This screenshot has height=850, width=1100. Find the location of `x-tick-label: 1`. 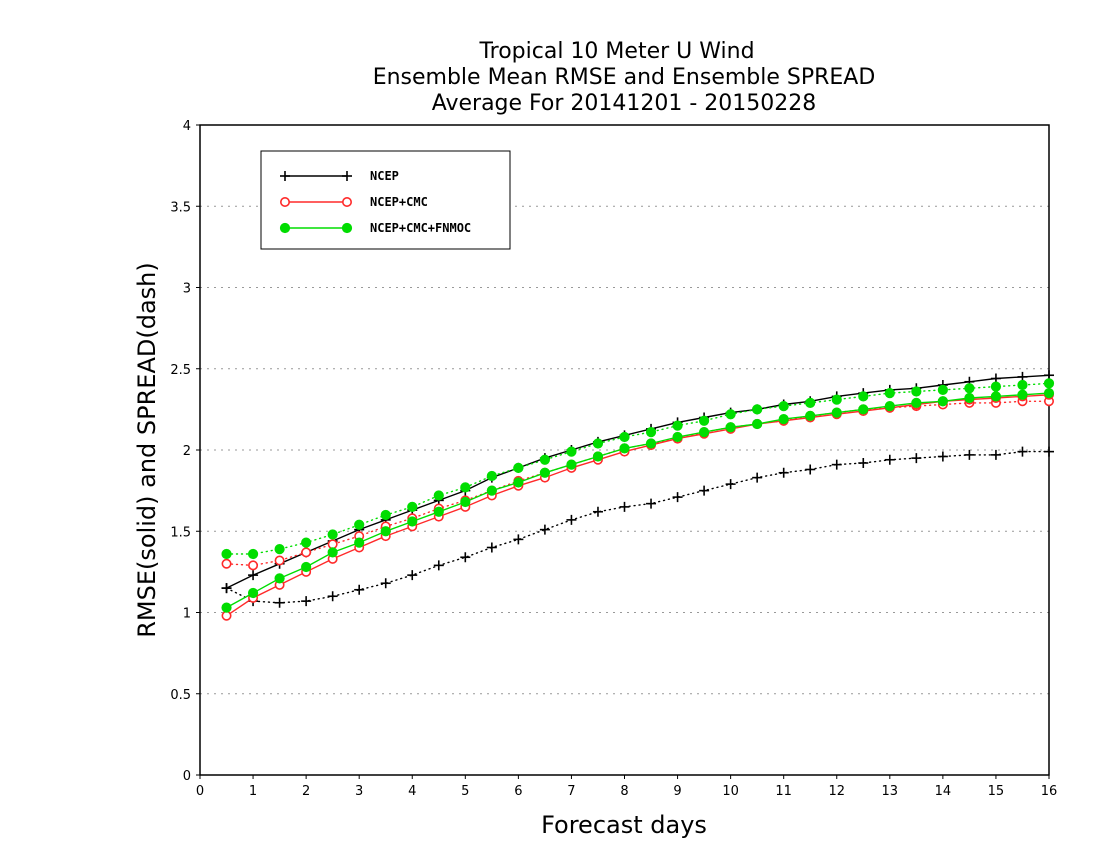

x-tick-label: 1 is located at coordinates (253, 791).